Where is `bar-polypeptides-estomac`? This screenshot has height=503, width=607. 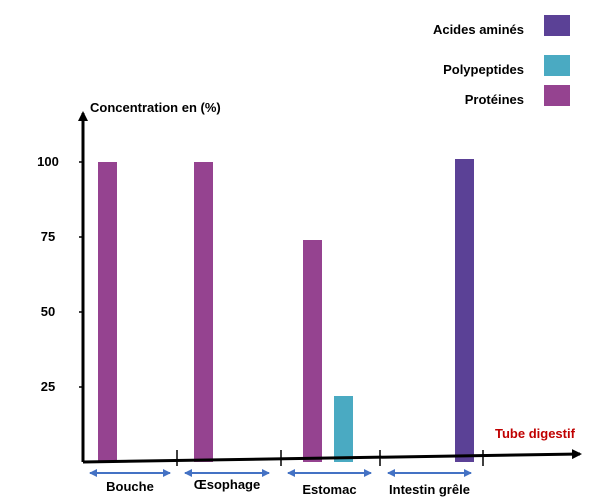 bar-polypeptides-estomac is located at coordinates (343, 429).